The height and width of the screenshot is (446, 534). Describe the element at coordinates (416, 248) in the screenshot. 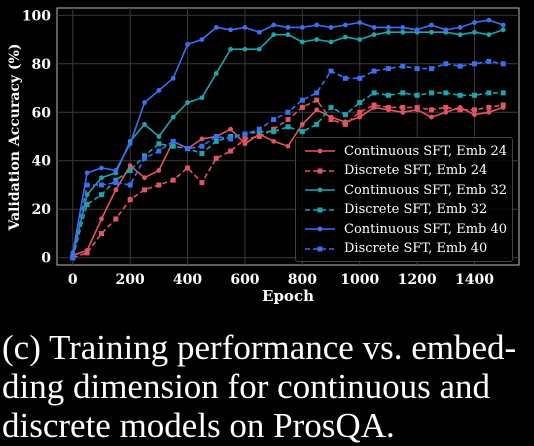

I see `legend-label: Discrete SFT, Emb 40` at that location.